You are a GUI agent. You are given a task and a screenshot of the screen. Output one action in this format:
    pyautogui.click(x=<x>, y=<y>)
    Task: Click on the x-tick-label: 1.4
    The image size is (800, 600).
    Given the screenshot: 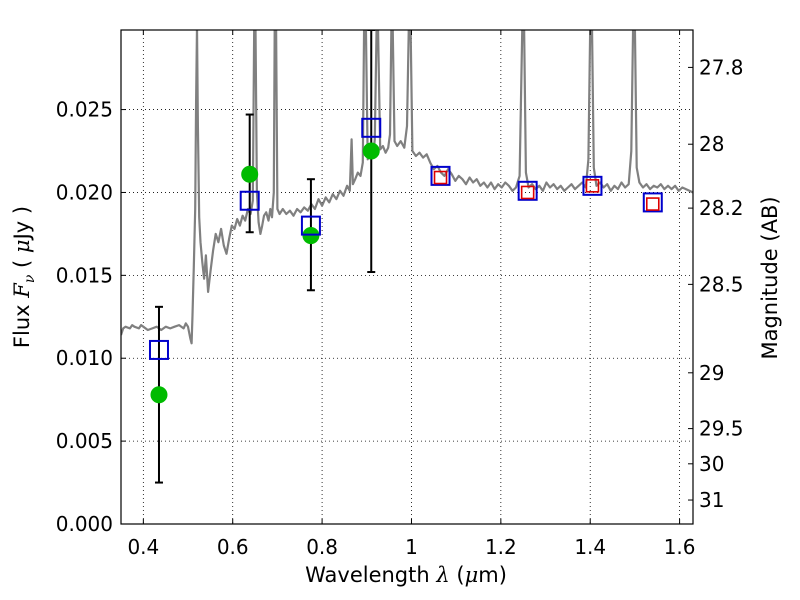 What is the action you would take?
    pyautogui.click(x=590, y=547)
    